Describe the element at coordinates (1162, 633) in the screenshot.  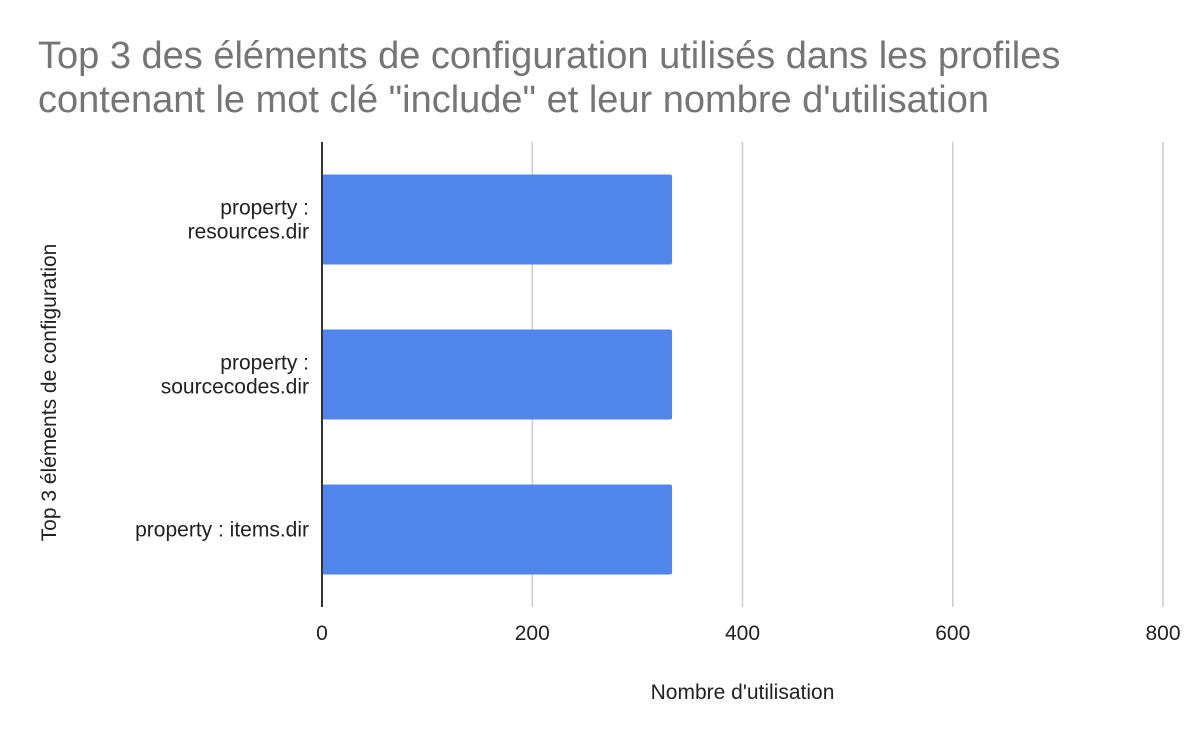
I see `x-tick-label-800: 800` at that location.